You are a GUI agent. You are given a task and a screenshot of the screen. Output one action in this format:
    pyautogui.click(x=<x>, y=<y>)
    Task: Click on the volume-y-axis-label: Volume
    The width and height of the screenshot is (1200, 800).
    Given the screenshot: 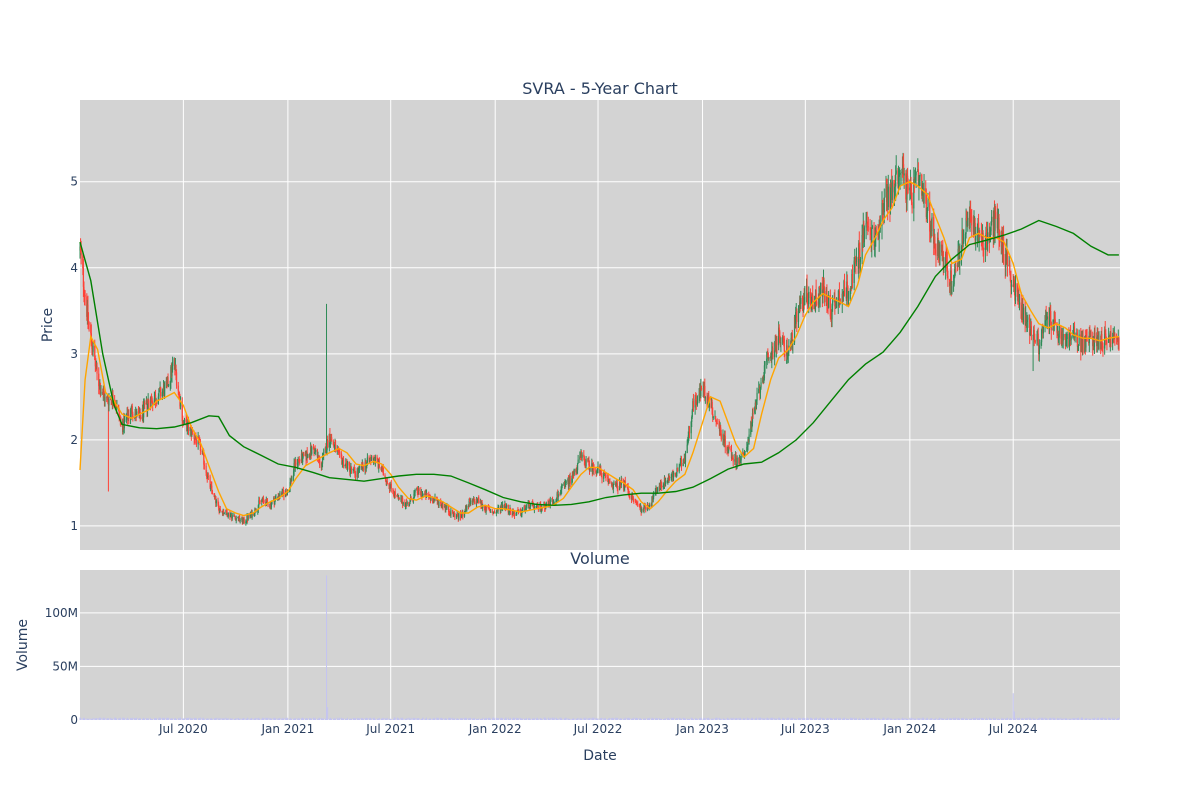 What is the action you would take?
    pyautogui.click(x=23, y=645)
    